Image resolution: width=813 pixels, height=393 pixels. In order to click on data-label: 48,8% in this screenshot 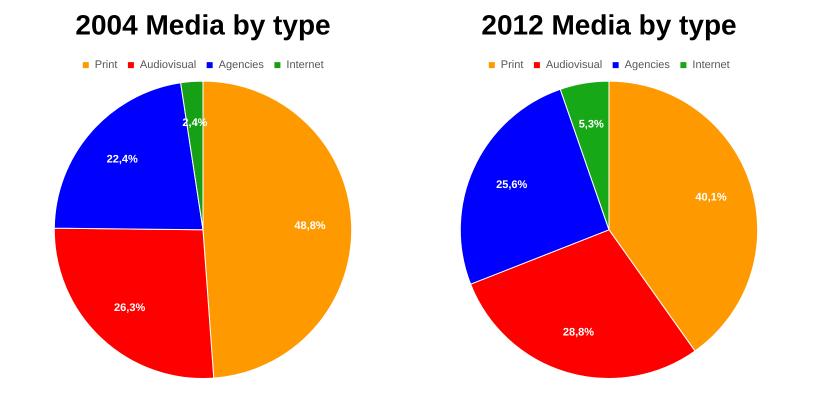, I will do `click(310, 226)`.